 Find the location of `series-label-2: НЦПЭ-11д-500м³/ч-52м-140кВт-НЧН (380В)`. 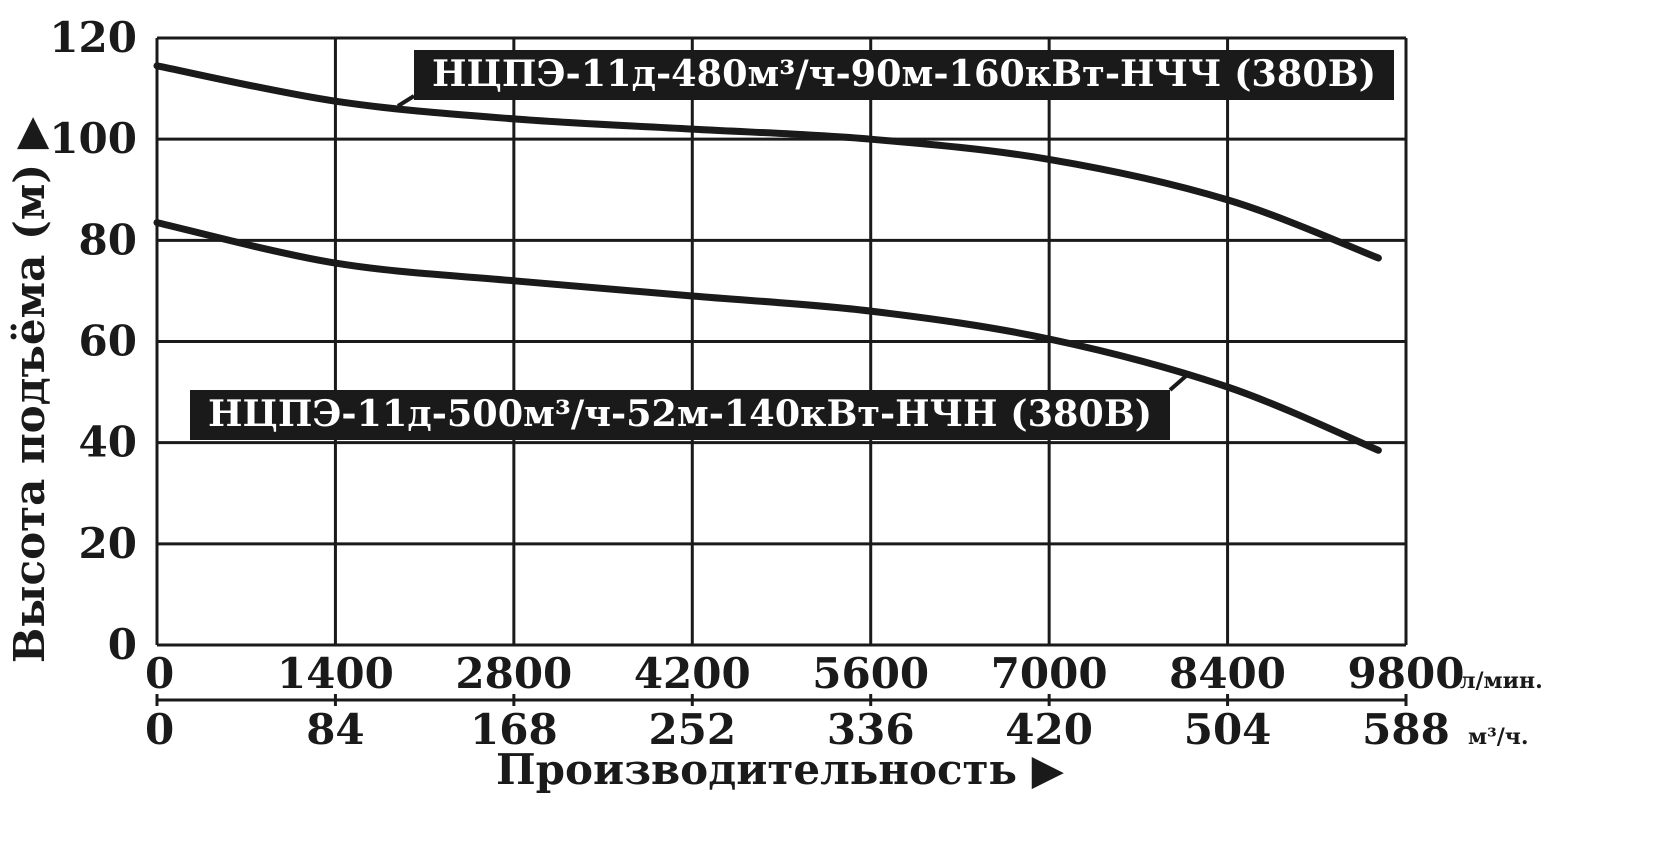

series-label-2: НЦПЭ-11д-500м³/ч-52м-140кВт-НЧН (380В) is located at coordinates (680, 414).